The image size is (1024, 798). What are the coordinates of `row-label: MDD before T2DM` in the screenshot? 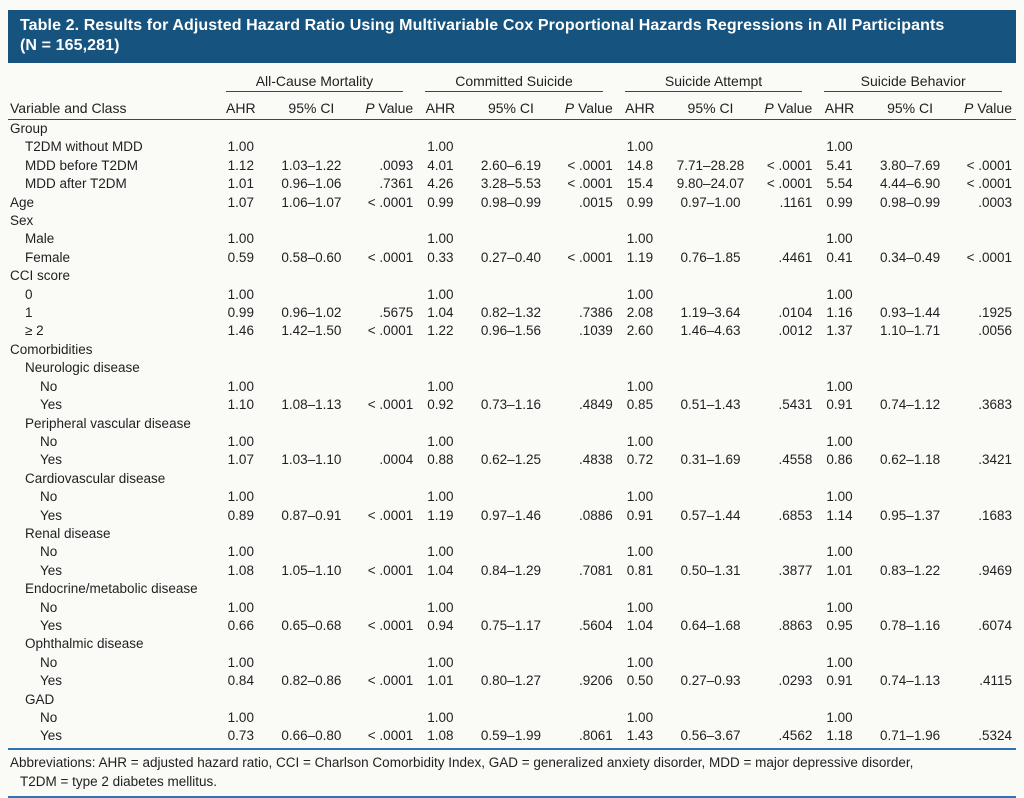 It's located at (82, 165).